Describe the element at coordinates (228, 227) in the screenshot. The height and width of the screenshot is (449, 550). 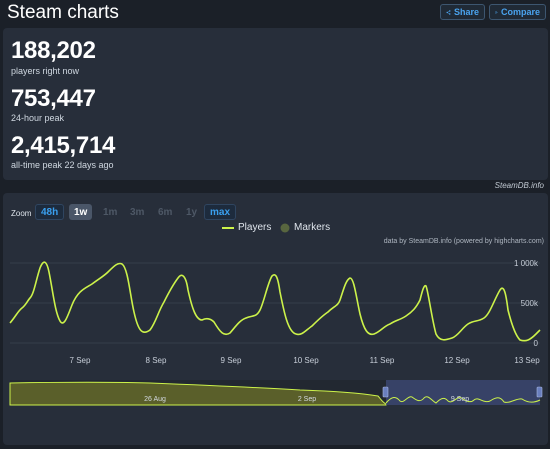
I see `line-legend-icon` at that location.